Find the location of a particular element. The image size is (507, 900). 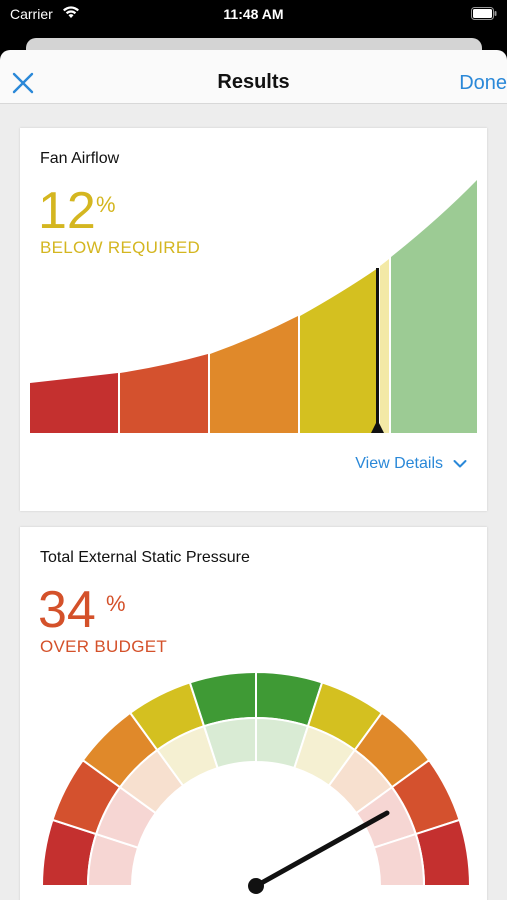

status-bar: Carrier 11:48 AM is located at coordinates (253, 15).